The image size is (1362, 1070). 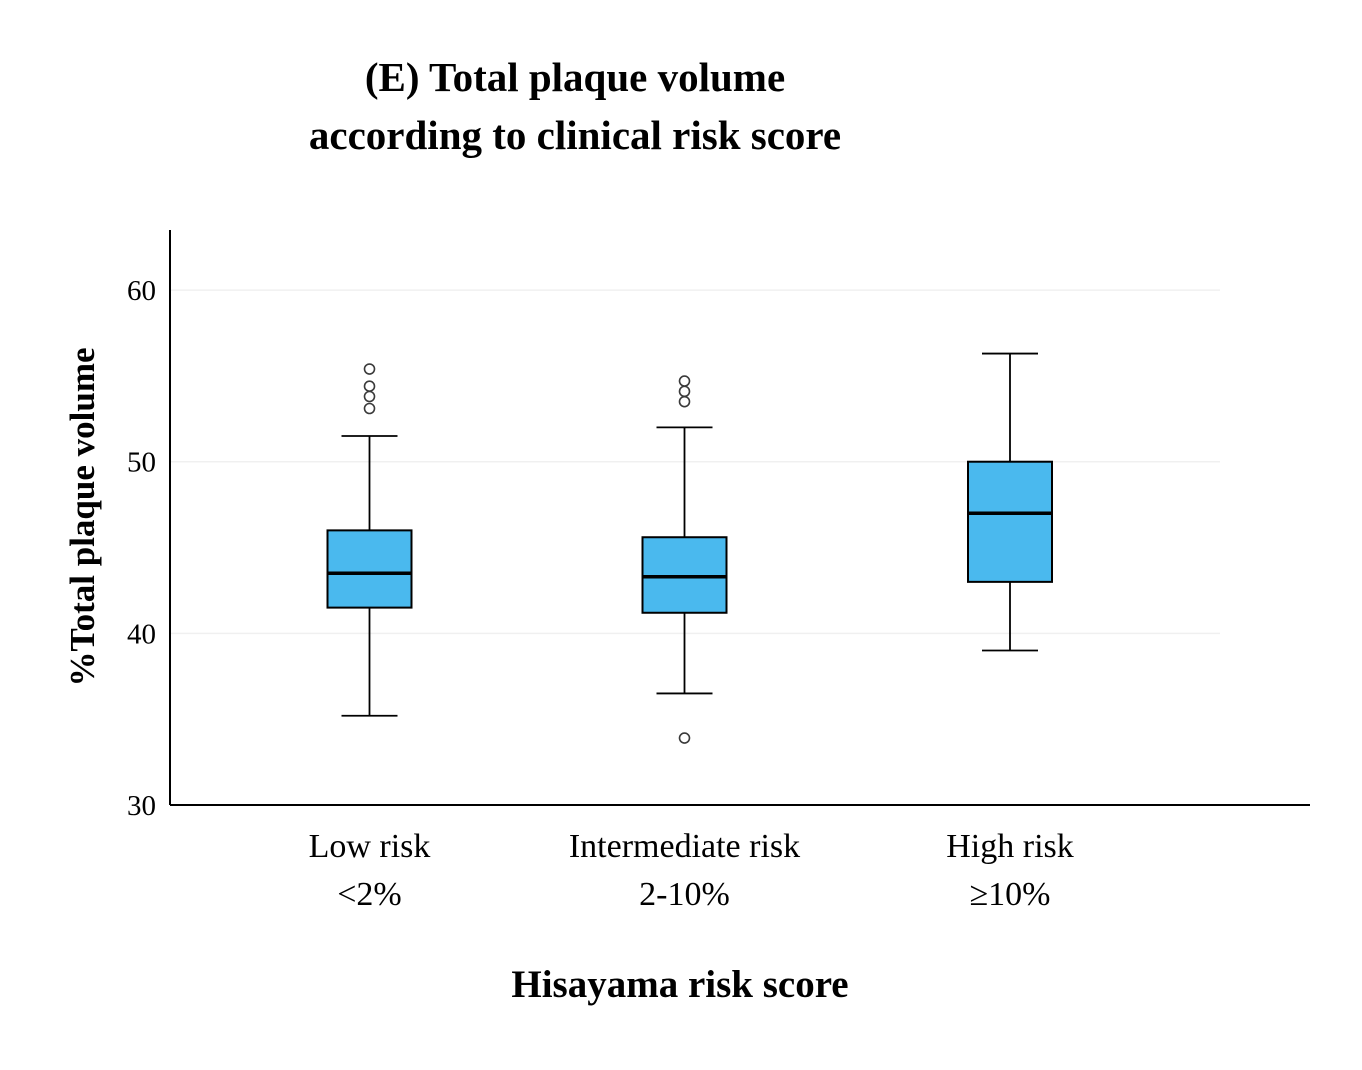 I want to click on x-category-label-line1: Low risk, so click(x=370, y=846).